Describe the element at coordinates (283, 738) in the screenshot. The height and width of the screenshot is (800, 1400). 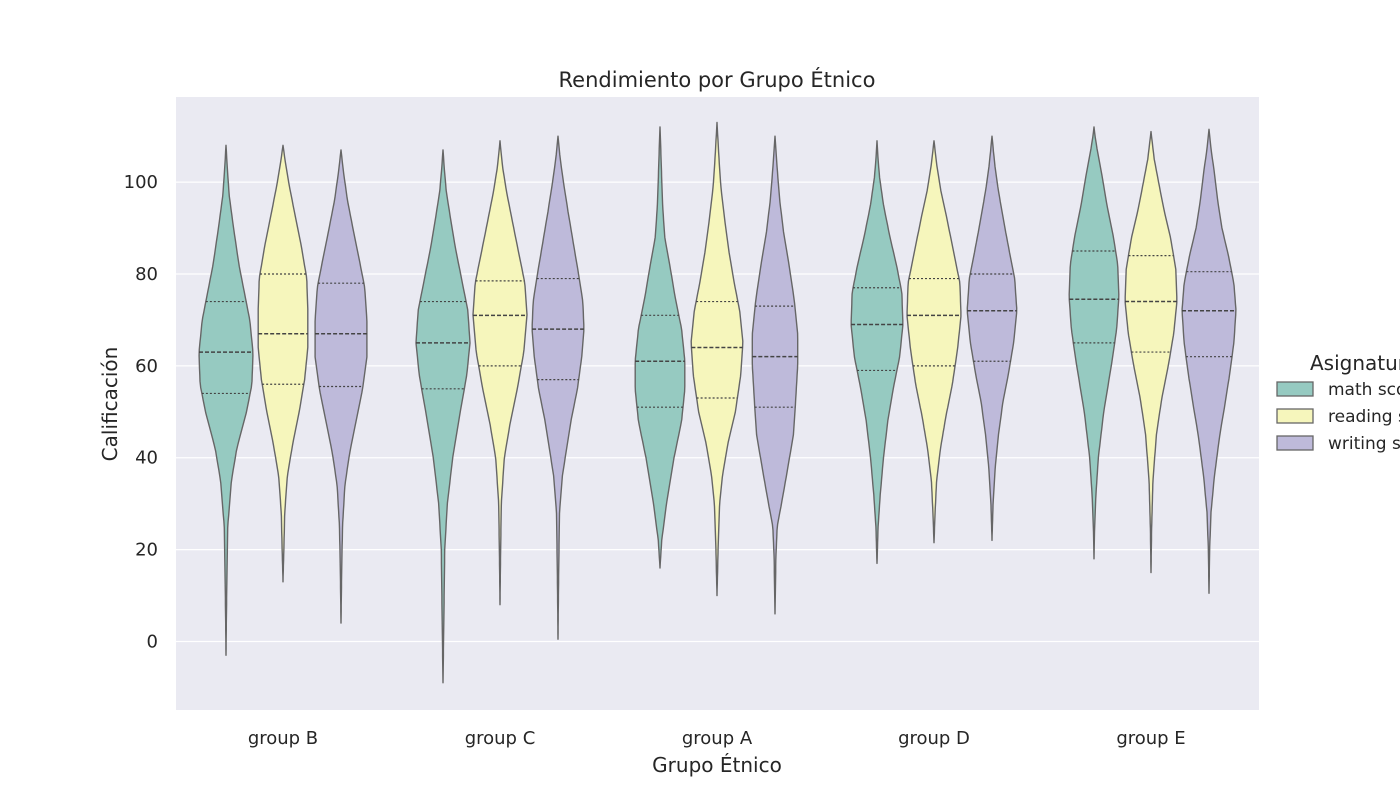
I see `x-tick-label-group-b: group B` at that location.